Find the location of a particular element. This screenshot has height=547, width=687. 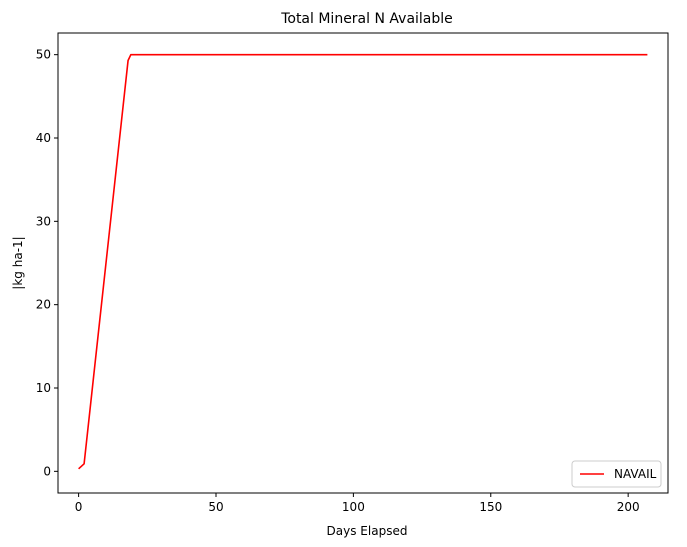

y-tick-label: 40 is located at coordinates (43, 138).